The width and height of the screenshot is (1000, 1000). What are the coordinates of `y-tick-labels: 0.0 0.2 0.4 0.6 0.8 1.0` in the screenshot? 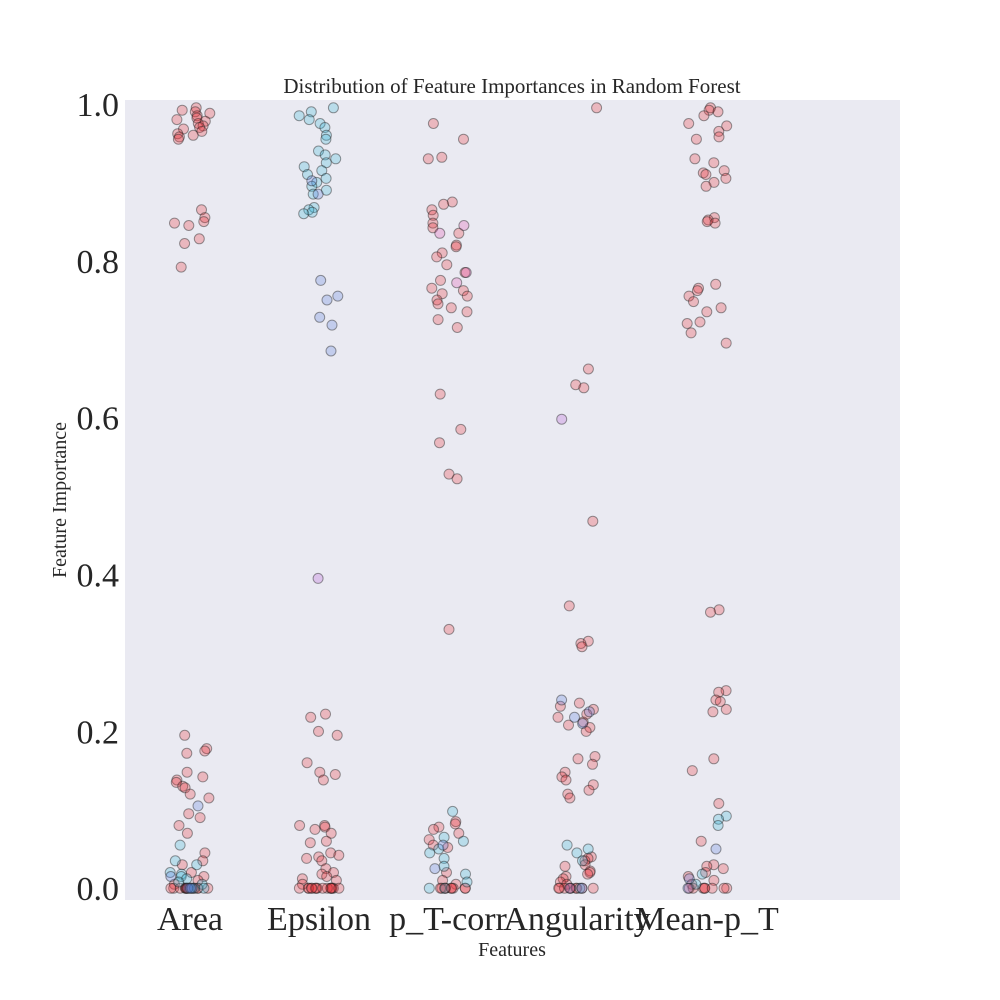 It's located at (98, 497).